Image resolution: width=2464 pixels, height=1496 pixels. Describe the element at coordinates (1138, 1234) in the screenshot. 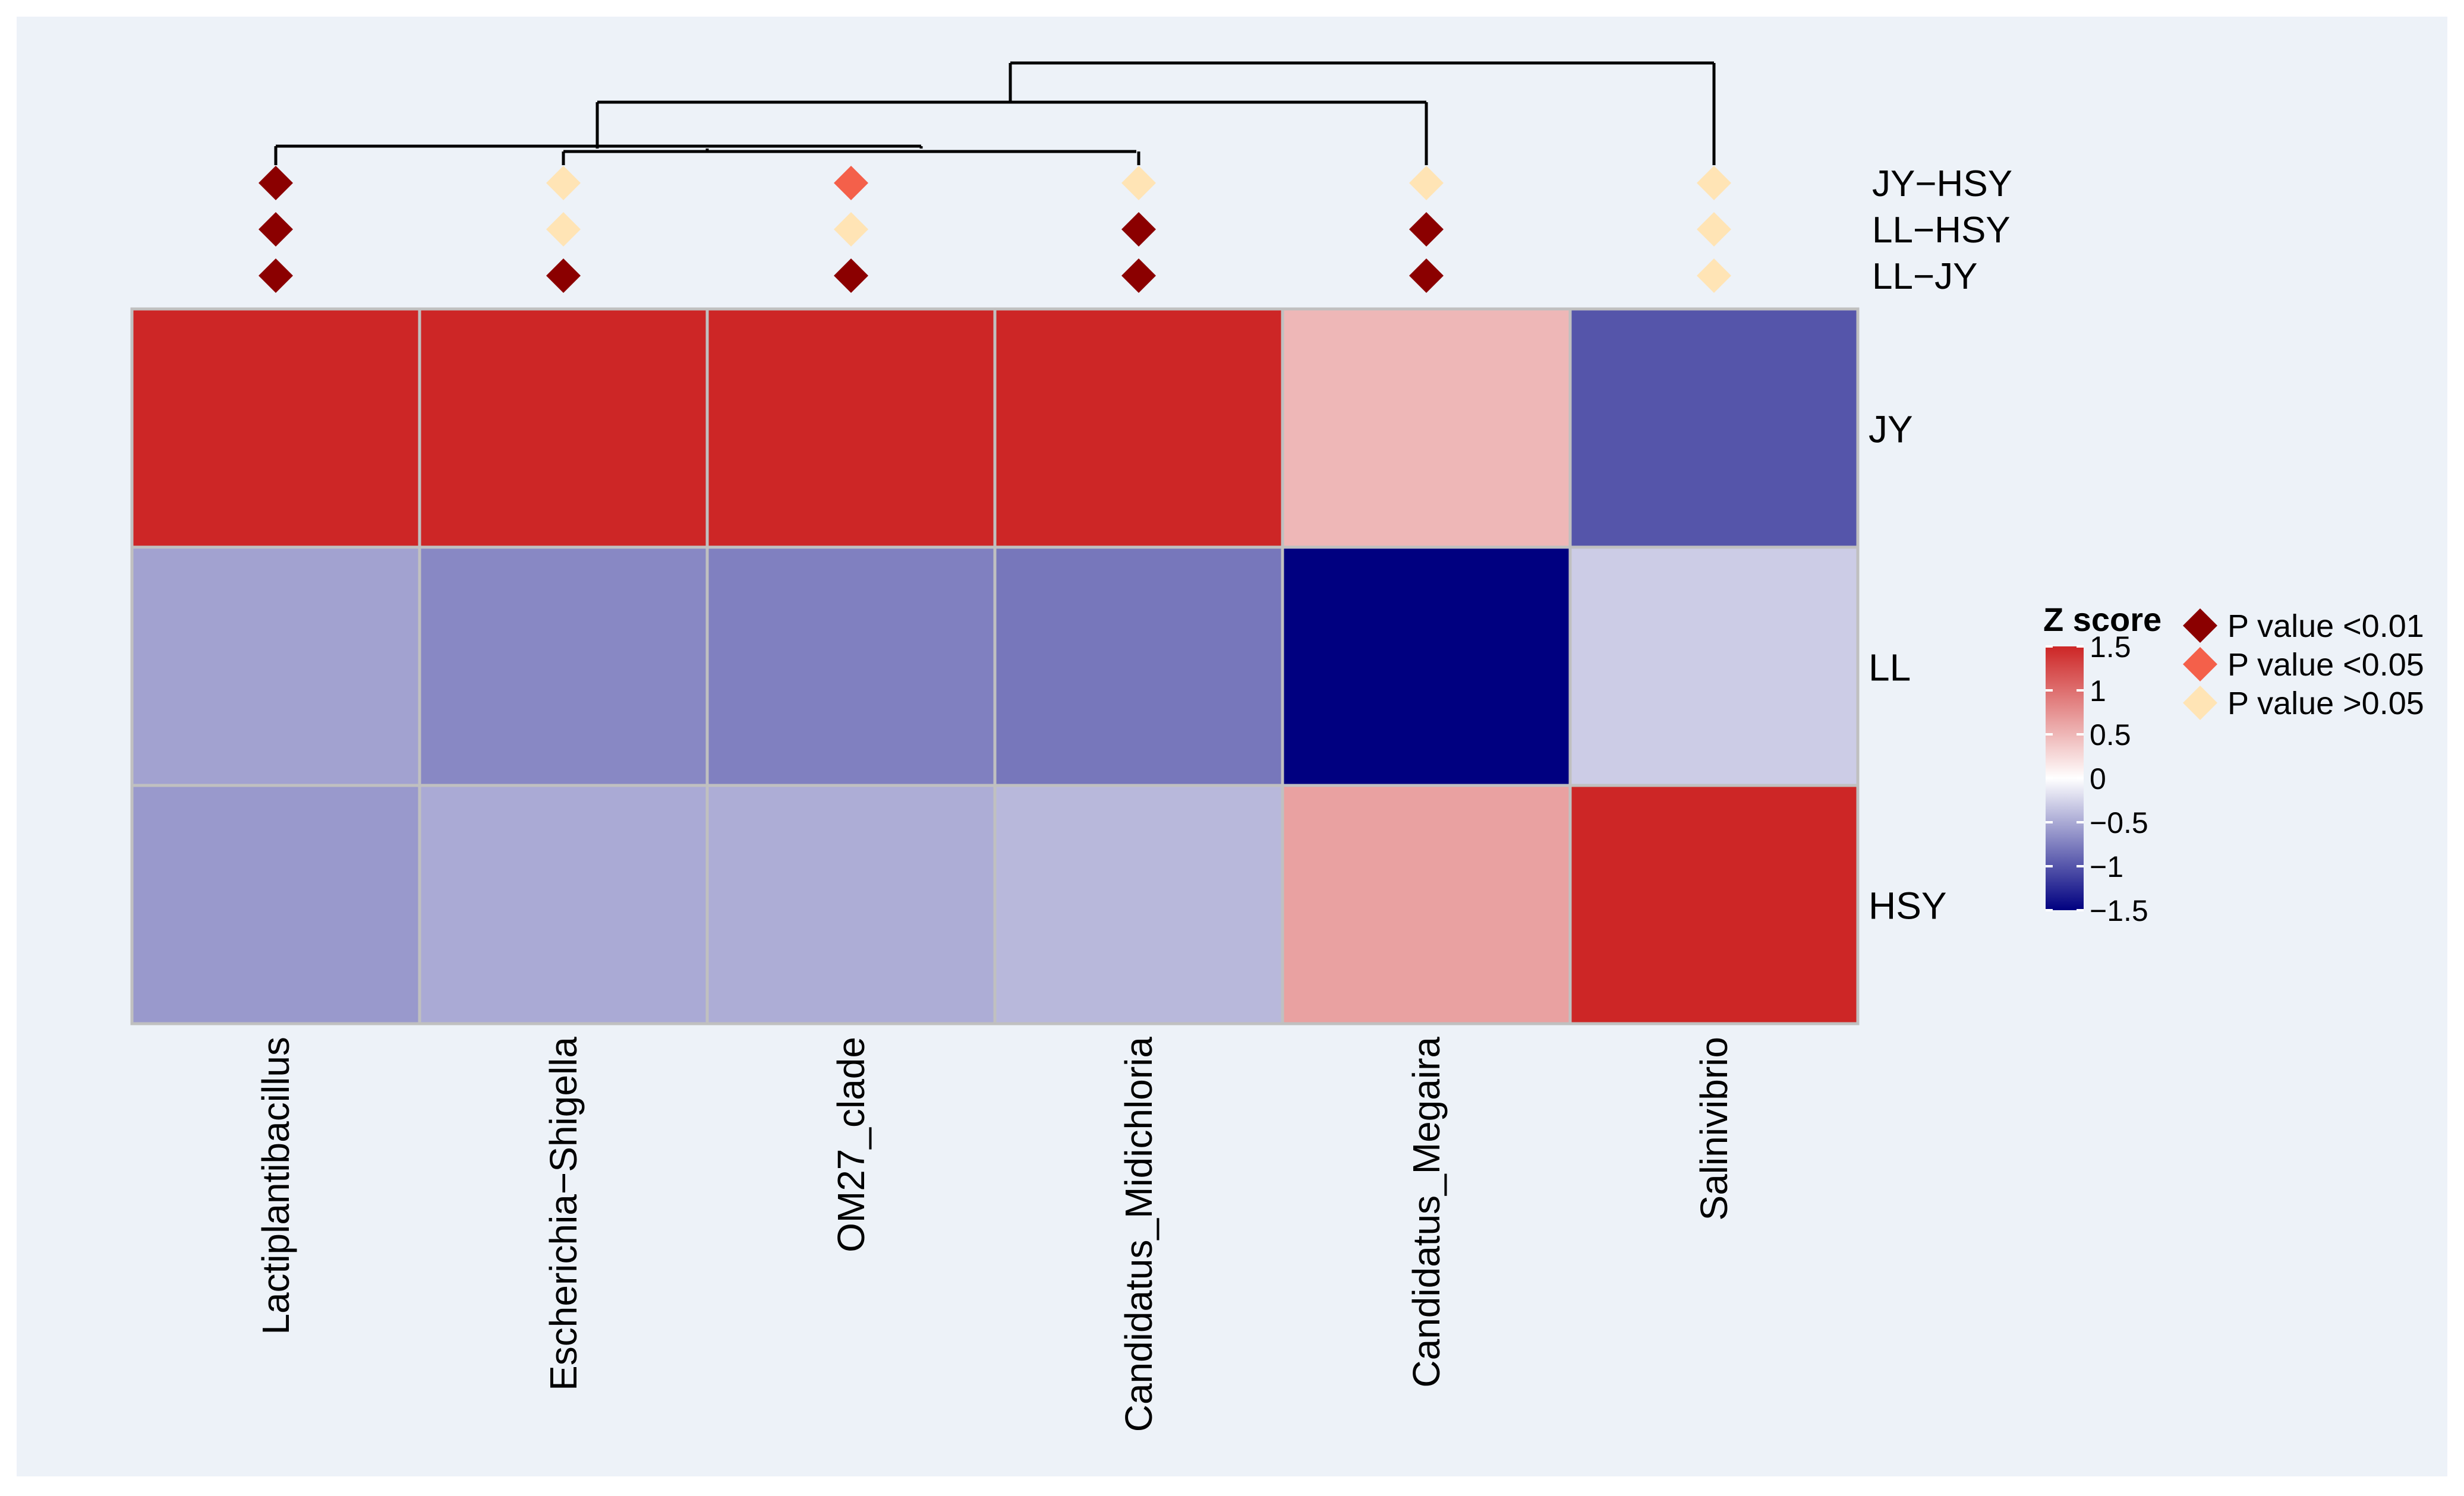

I see `column-label: Candidatus_Midichloria` at that location.